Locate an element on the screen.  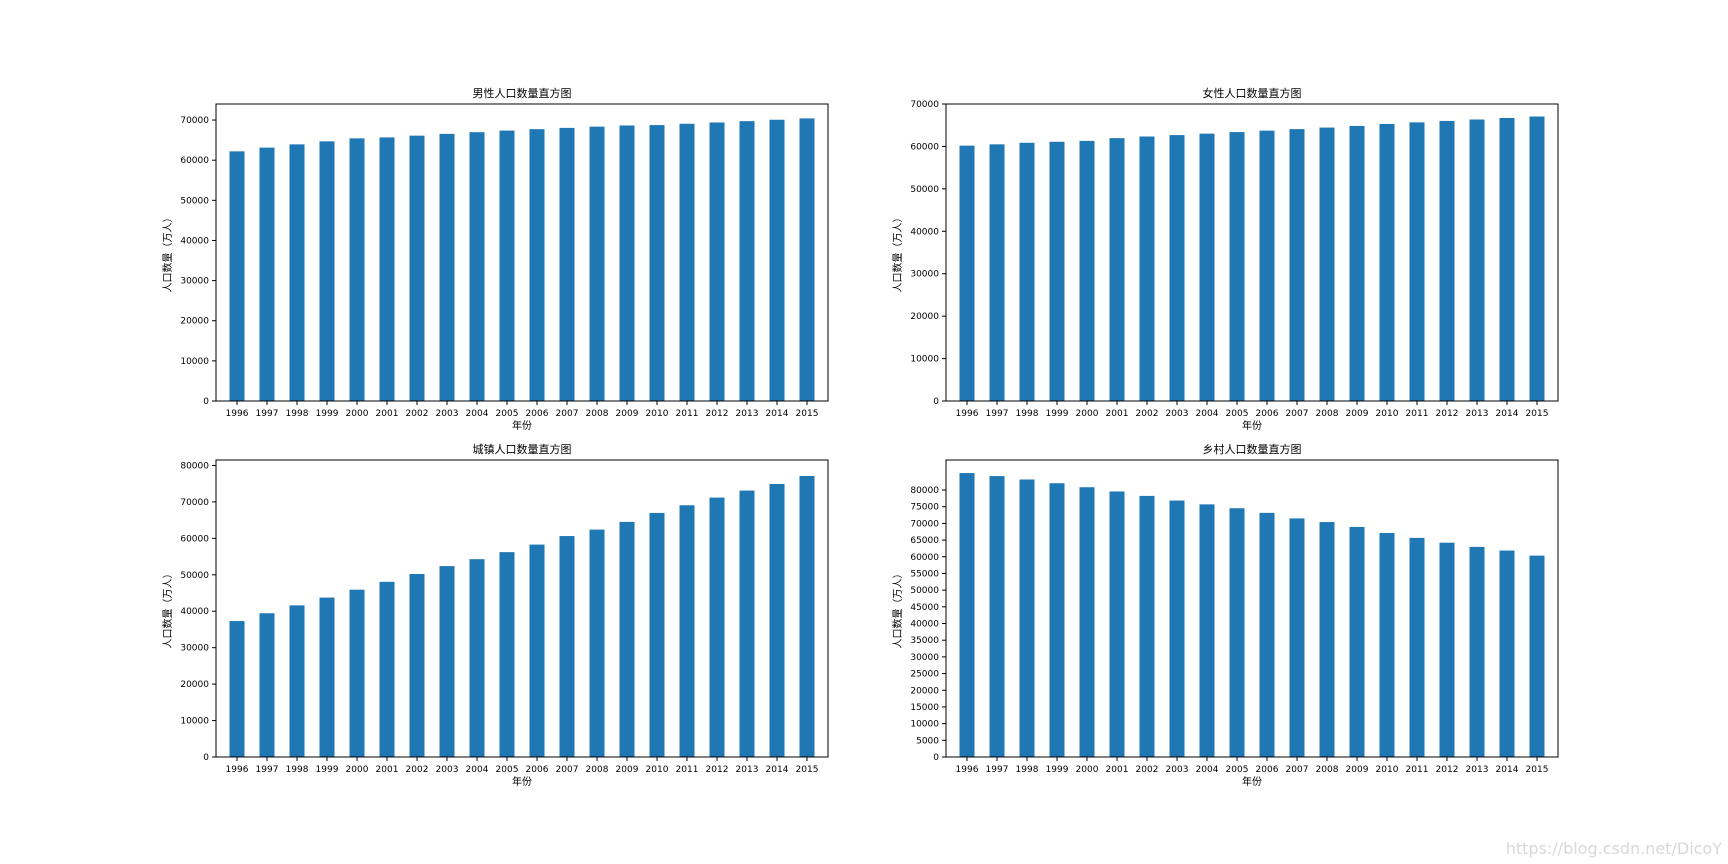
bar-2005 is located at coordinates (507, 265).